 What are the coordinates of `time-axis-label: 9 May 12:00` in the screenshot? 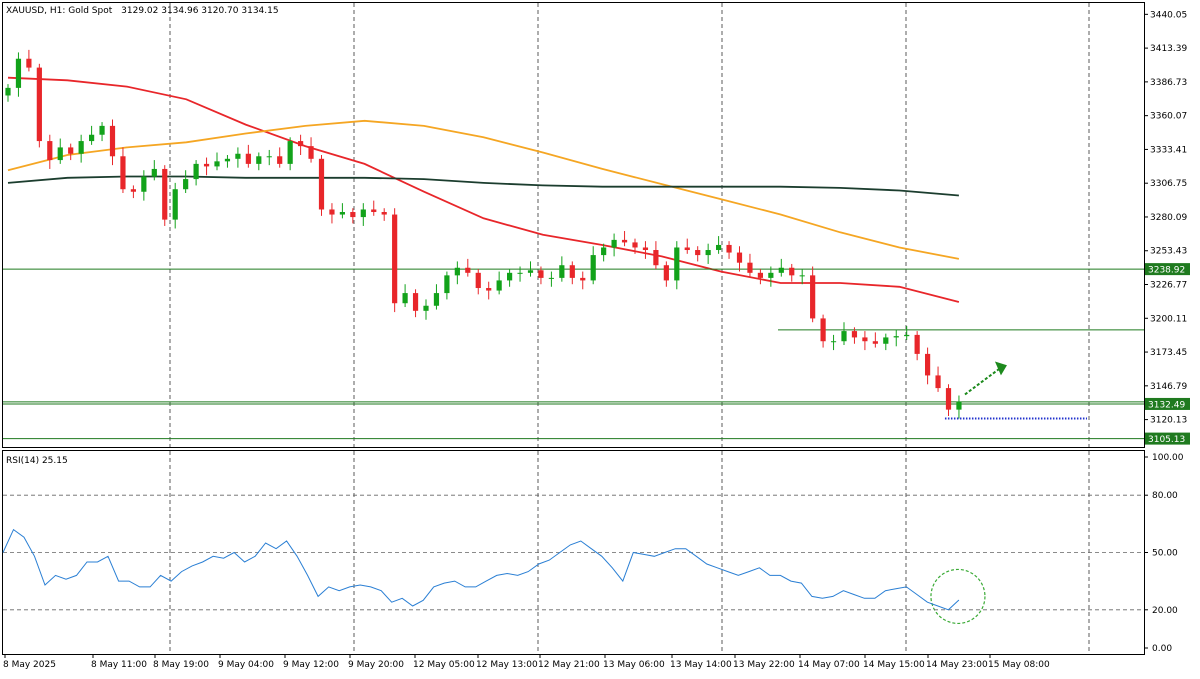 It's located at (311, 665).